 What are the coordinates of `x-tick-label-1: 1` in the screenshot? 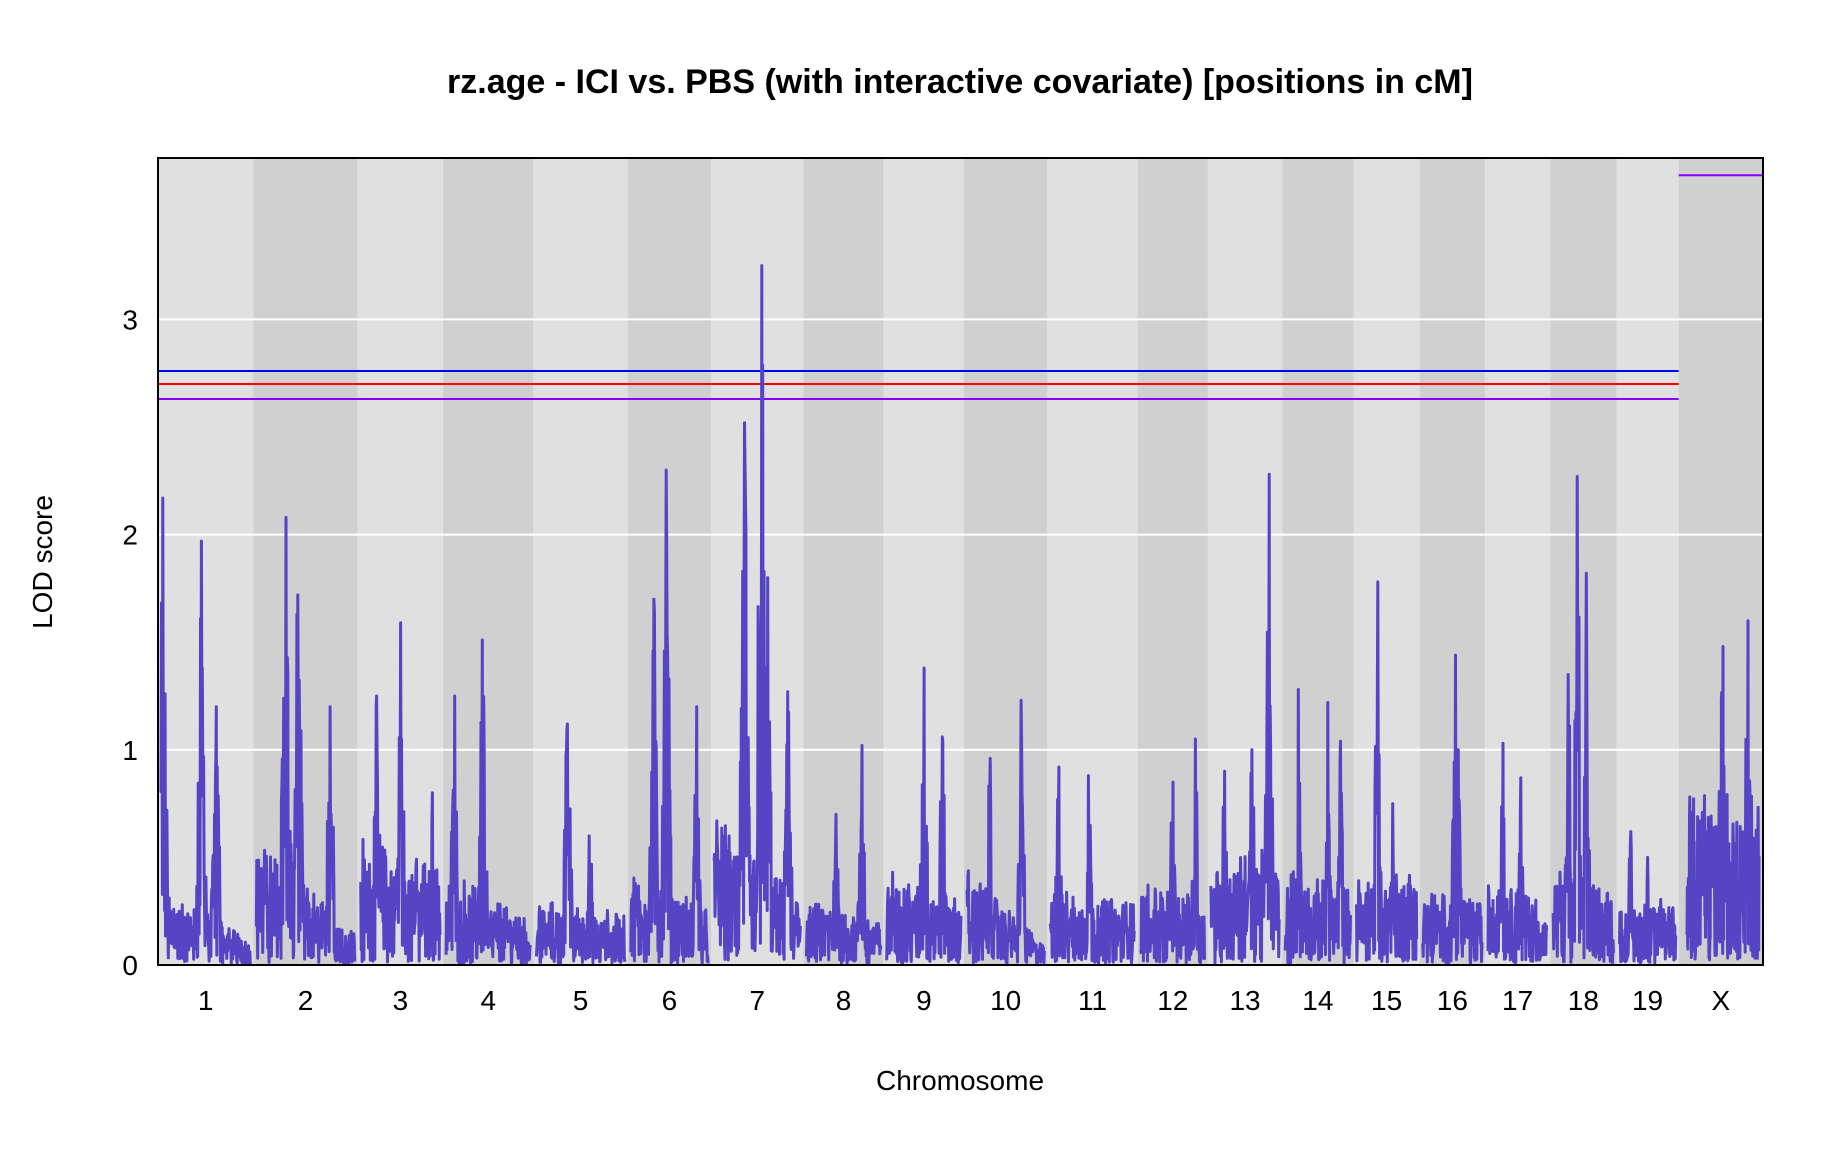 It's located at (206, 1000).